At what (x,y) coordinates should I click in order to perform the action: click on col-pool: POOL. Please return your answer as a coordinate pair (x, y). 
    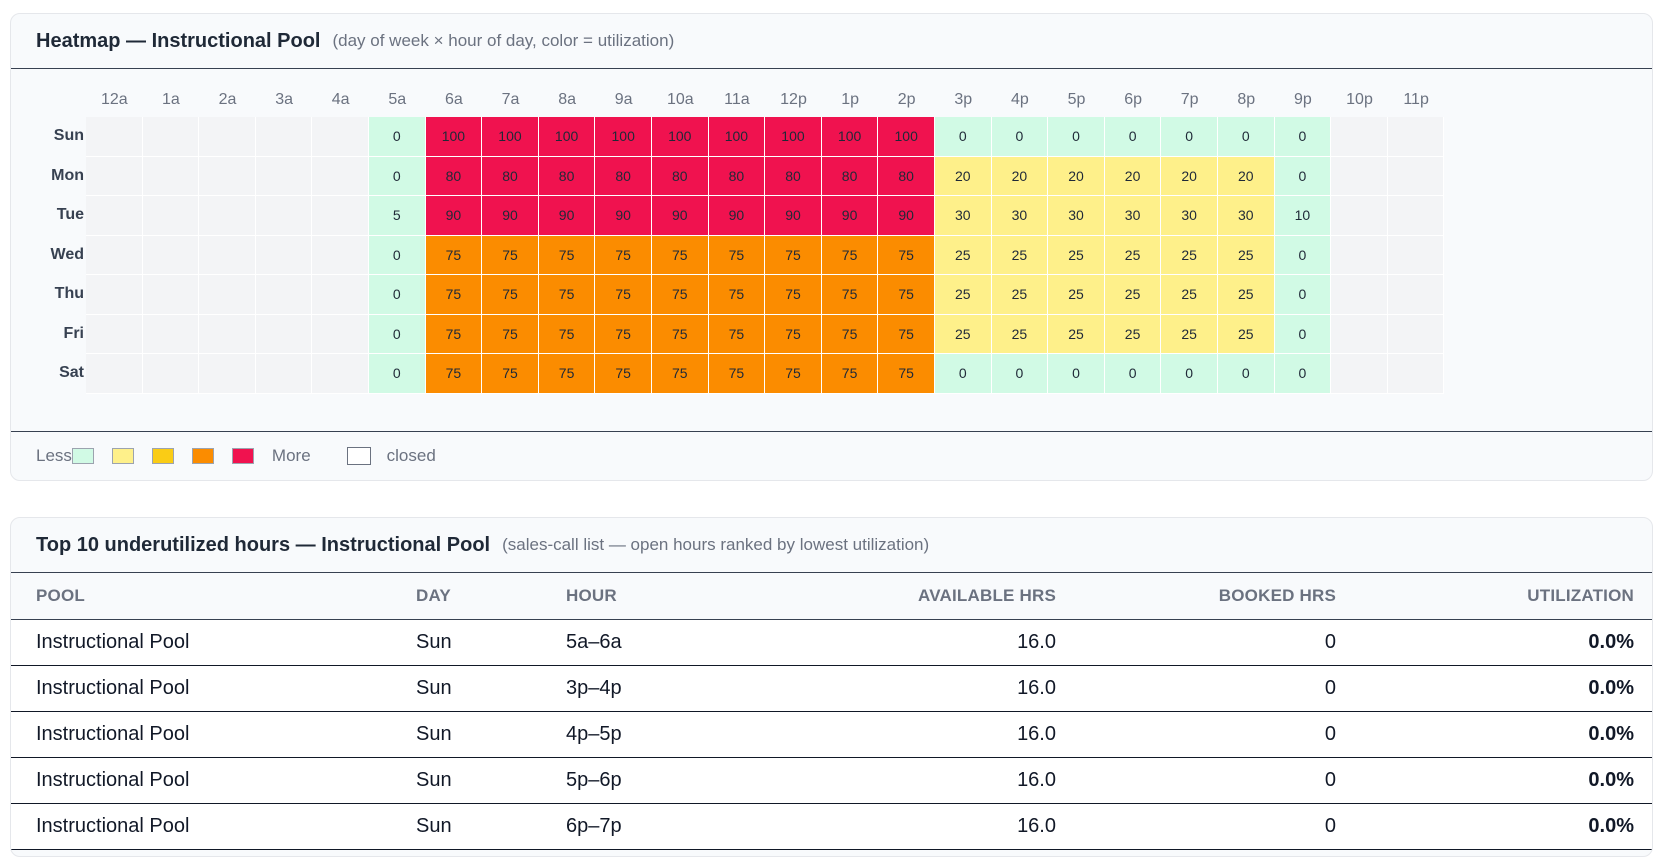
    Looking at the image, I should click on (213, 596).